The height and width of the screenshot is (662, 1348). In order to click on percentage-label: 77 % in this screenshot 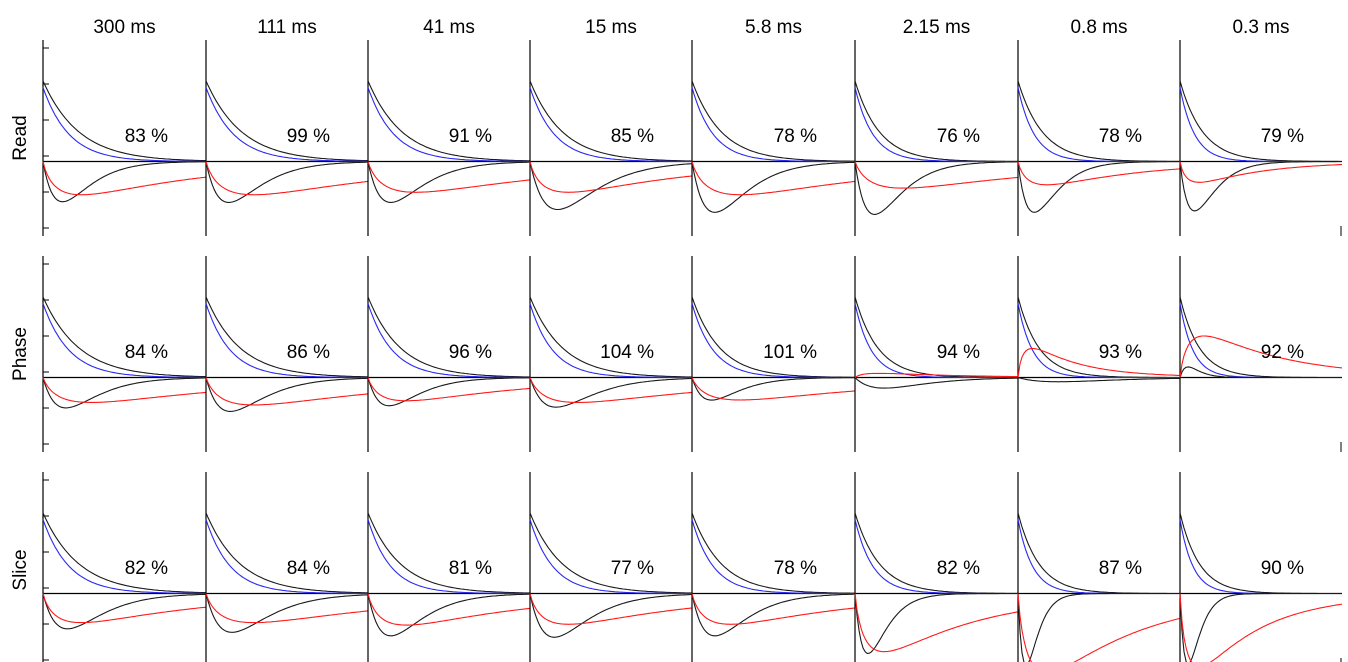, I will do `click(632, 568)`.